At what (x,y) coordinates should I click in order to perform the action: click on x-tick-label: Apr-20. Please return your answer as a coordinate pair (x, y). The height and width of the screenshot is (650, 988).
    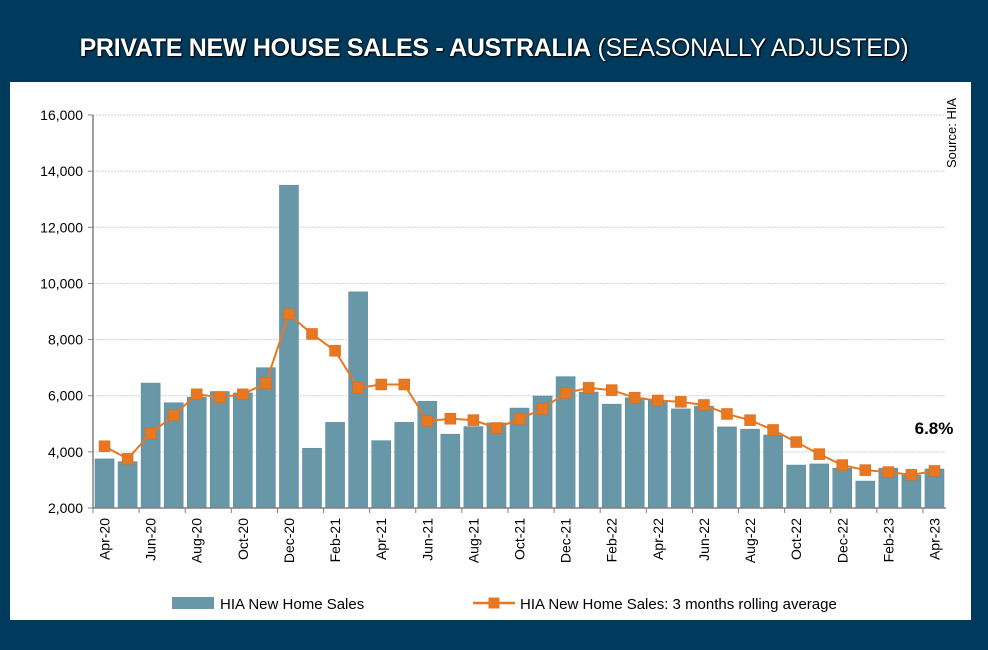
    Looking at the image, I should click on (105, 539).